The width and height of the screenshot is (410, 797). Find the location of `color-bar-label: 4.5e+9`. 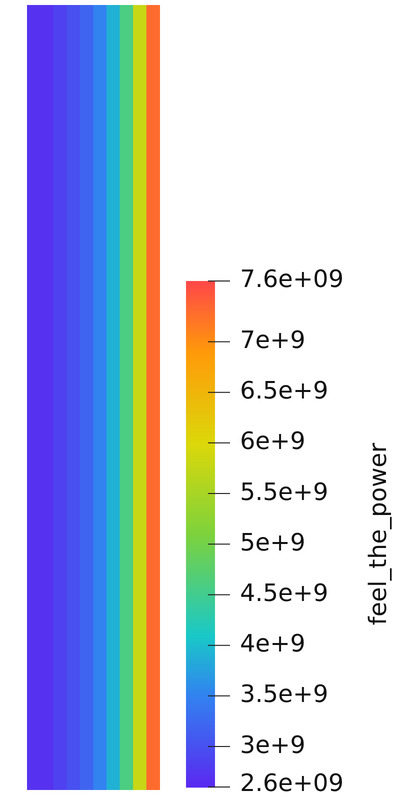

color-bar-label: 4.5e+9 is located at coordinates (284, 592).